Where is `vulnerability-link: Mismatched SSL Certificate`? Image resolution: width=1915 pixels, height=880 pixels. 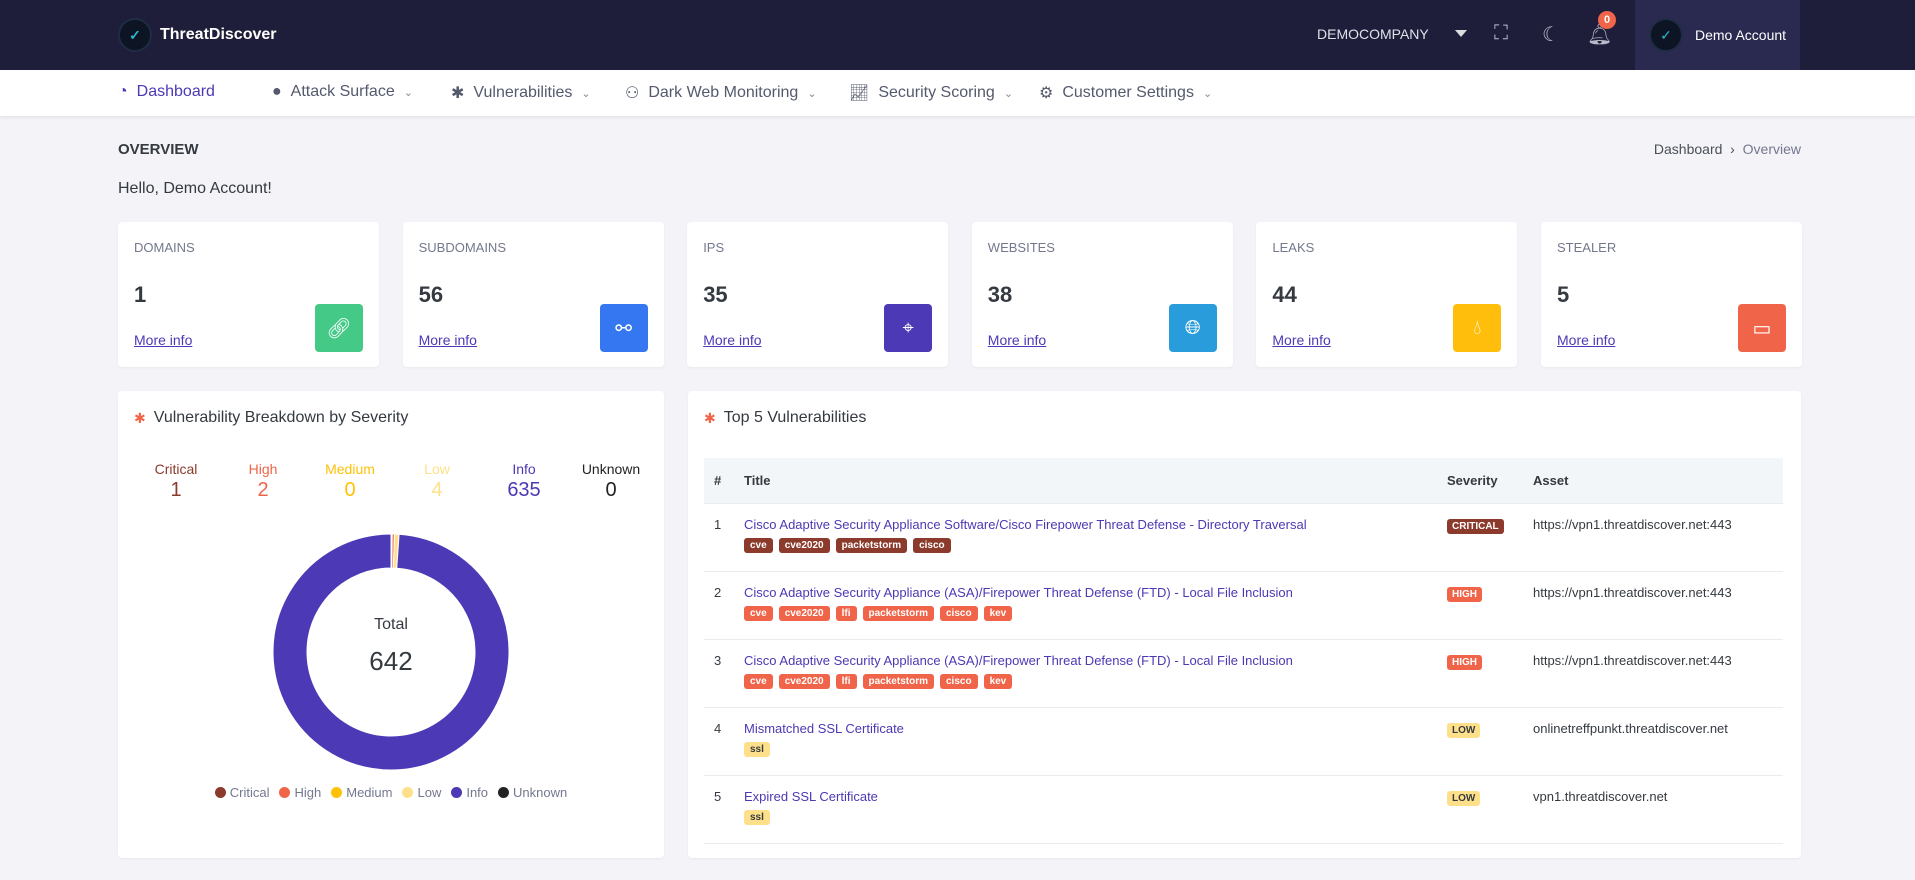 vulnerability-link: Mismatched SSL Certificate is located at coordinates (824, 728).